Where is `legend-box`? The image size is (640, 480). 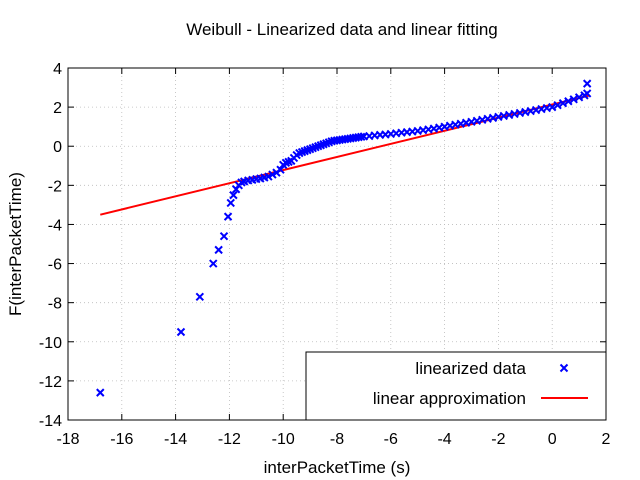 legend-box is located at coordinates (456, 386).